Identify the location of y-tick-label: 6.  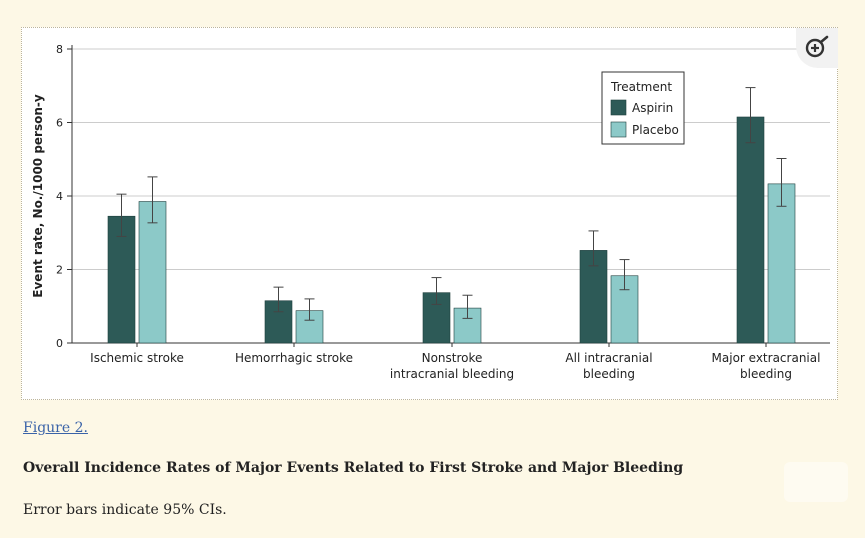
(59, 123).